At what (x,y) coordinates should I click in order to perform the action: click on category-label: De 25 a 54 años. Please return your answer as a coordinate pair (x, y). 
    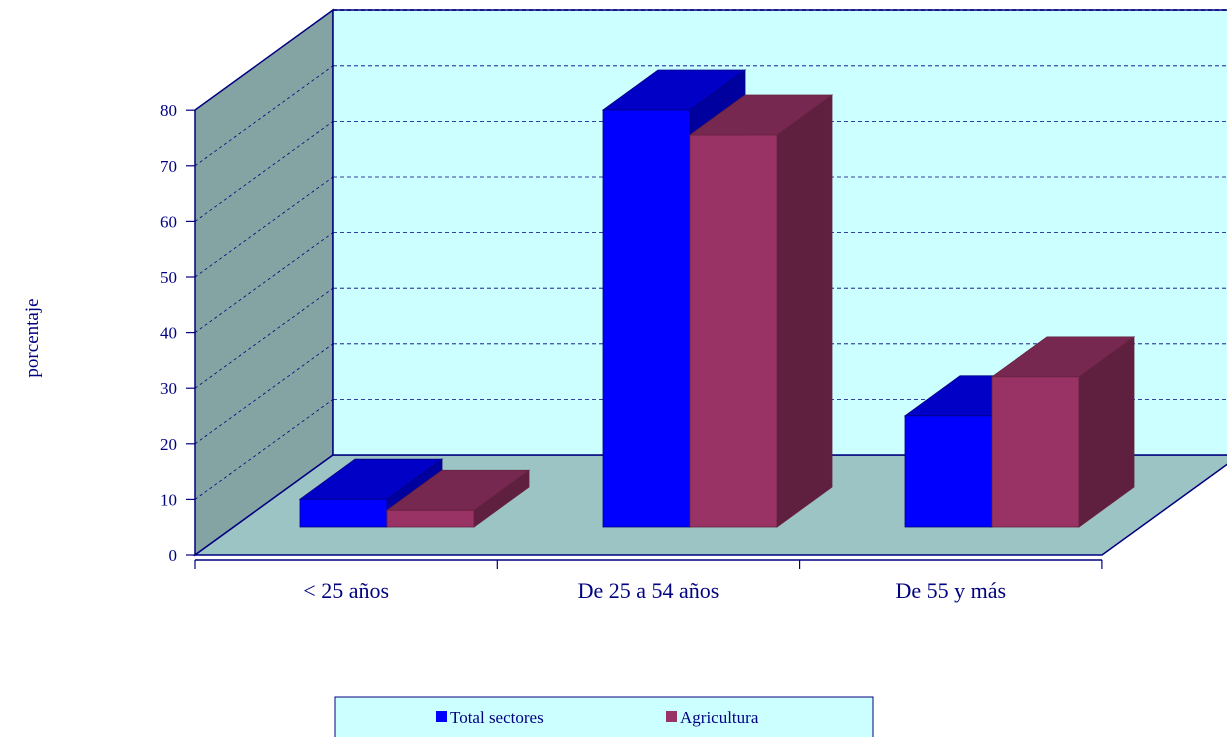
    Looking at the image, I should click on (649, 590).